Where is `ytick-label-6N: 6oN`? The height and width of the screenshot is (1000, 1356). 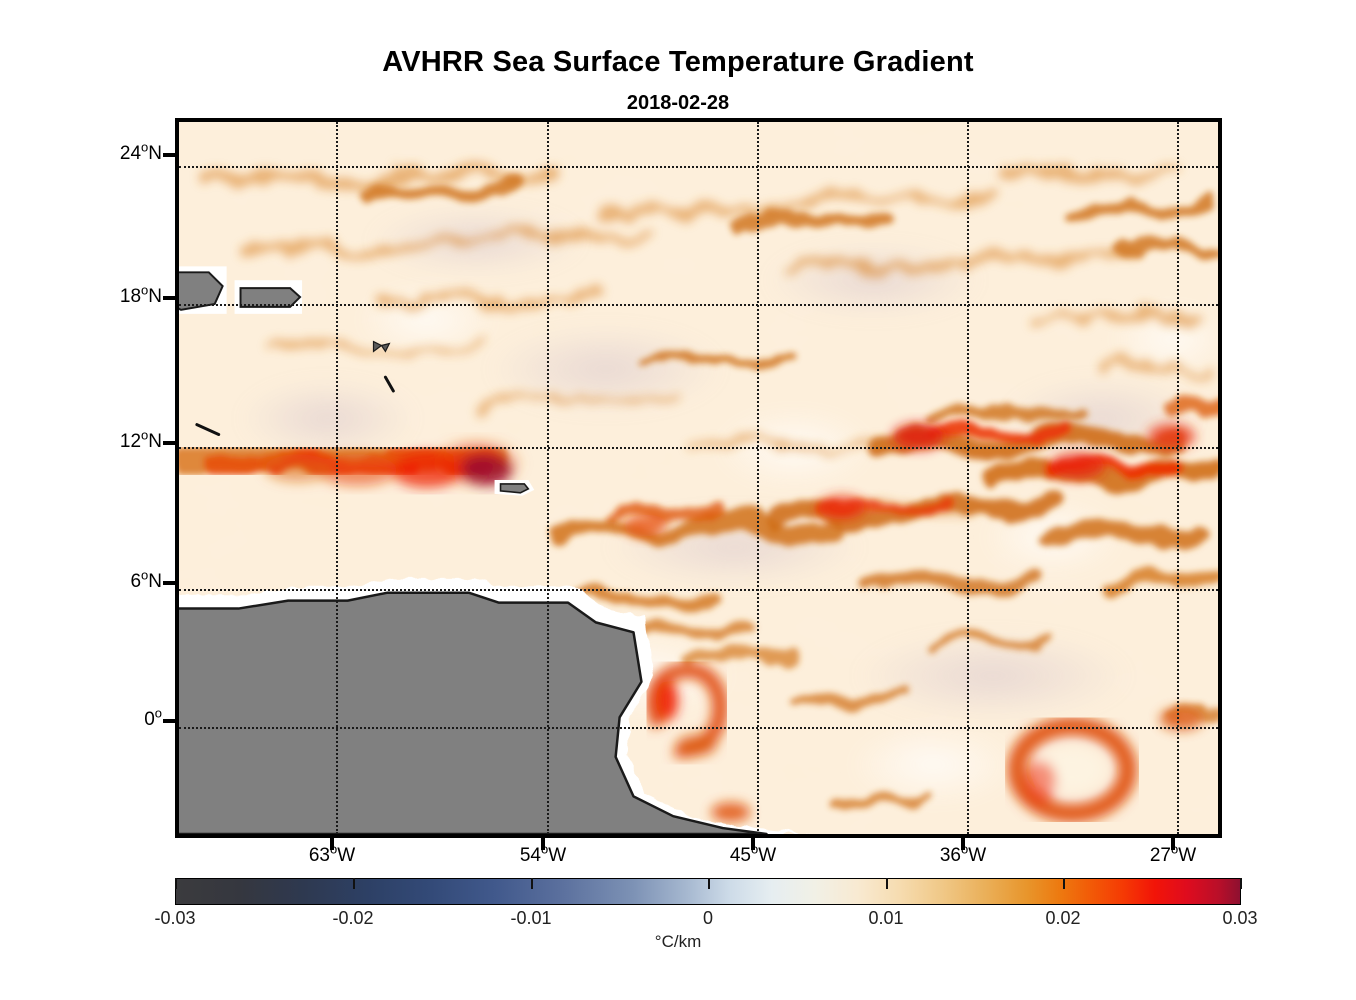
ytick-label-6N: 6oN is located at coordinates (146, 580).